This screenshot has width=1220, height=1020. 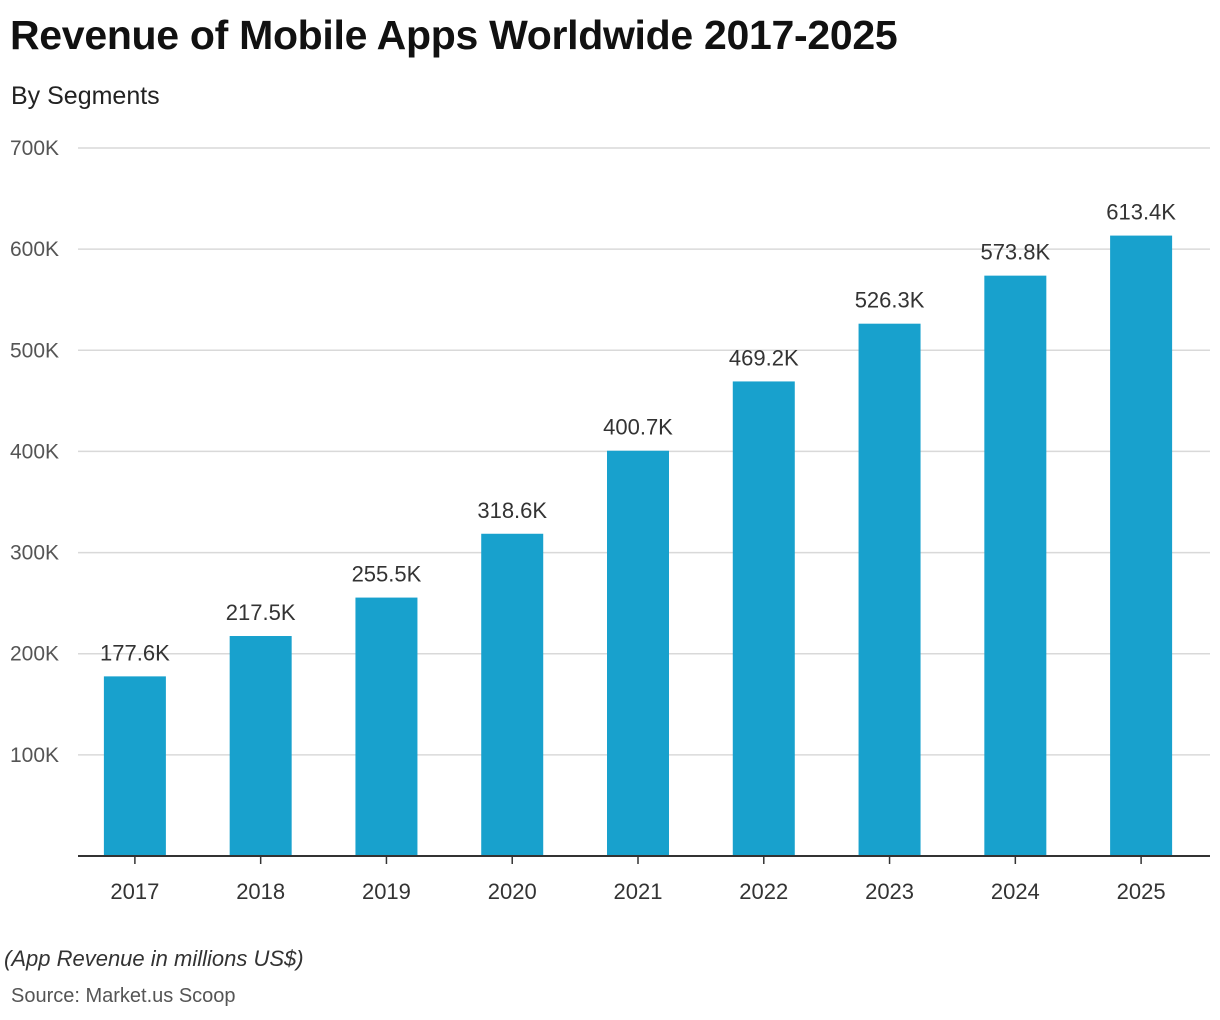 I want to click on data-label: 177.6K, so click(x=135, y=652).